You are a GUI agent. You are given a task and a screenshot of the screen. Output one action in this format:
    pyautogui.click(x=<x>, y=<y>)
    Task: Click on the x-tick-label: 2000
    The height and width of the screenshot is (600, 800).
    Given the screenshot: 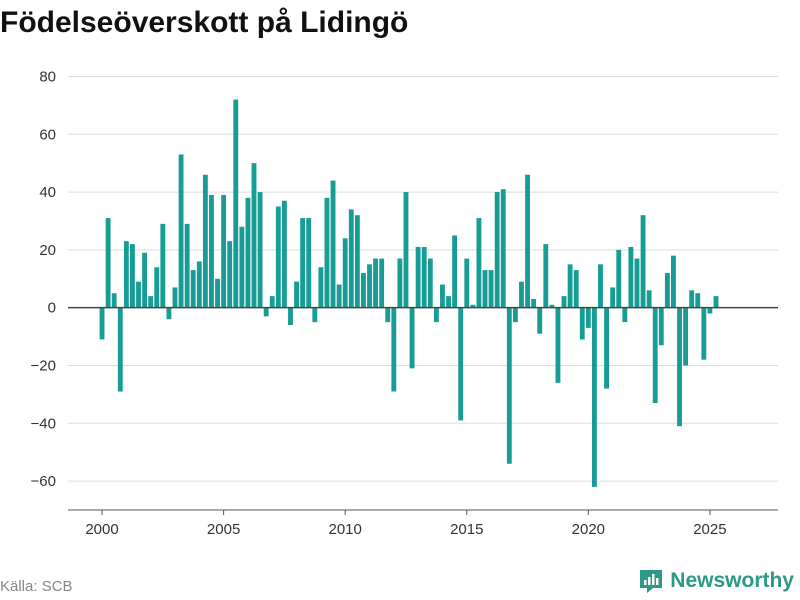 What is the action you would take?
    pyautogui.click(x=101, y=529)
    